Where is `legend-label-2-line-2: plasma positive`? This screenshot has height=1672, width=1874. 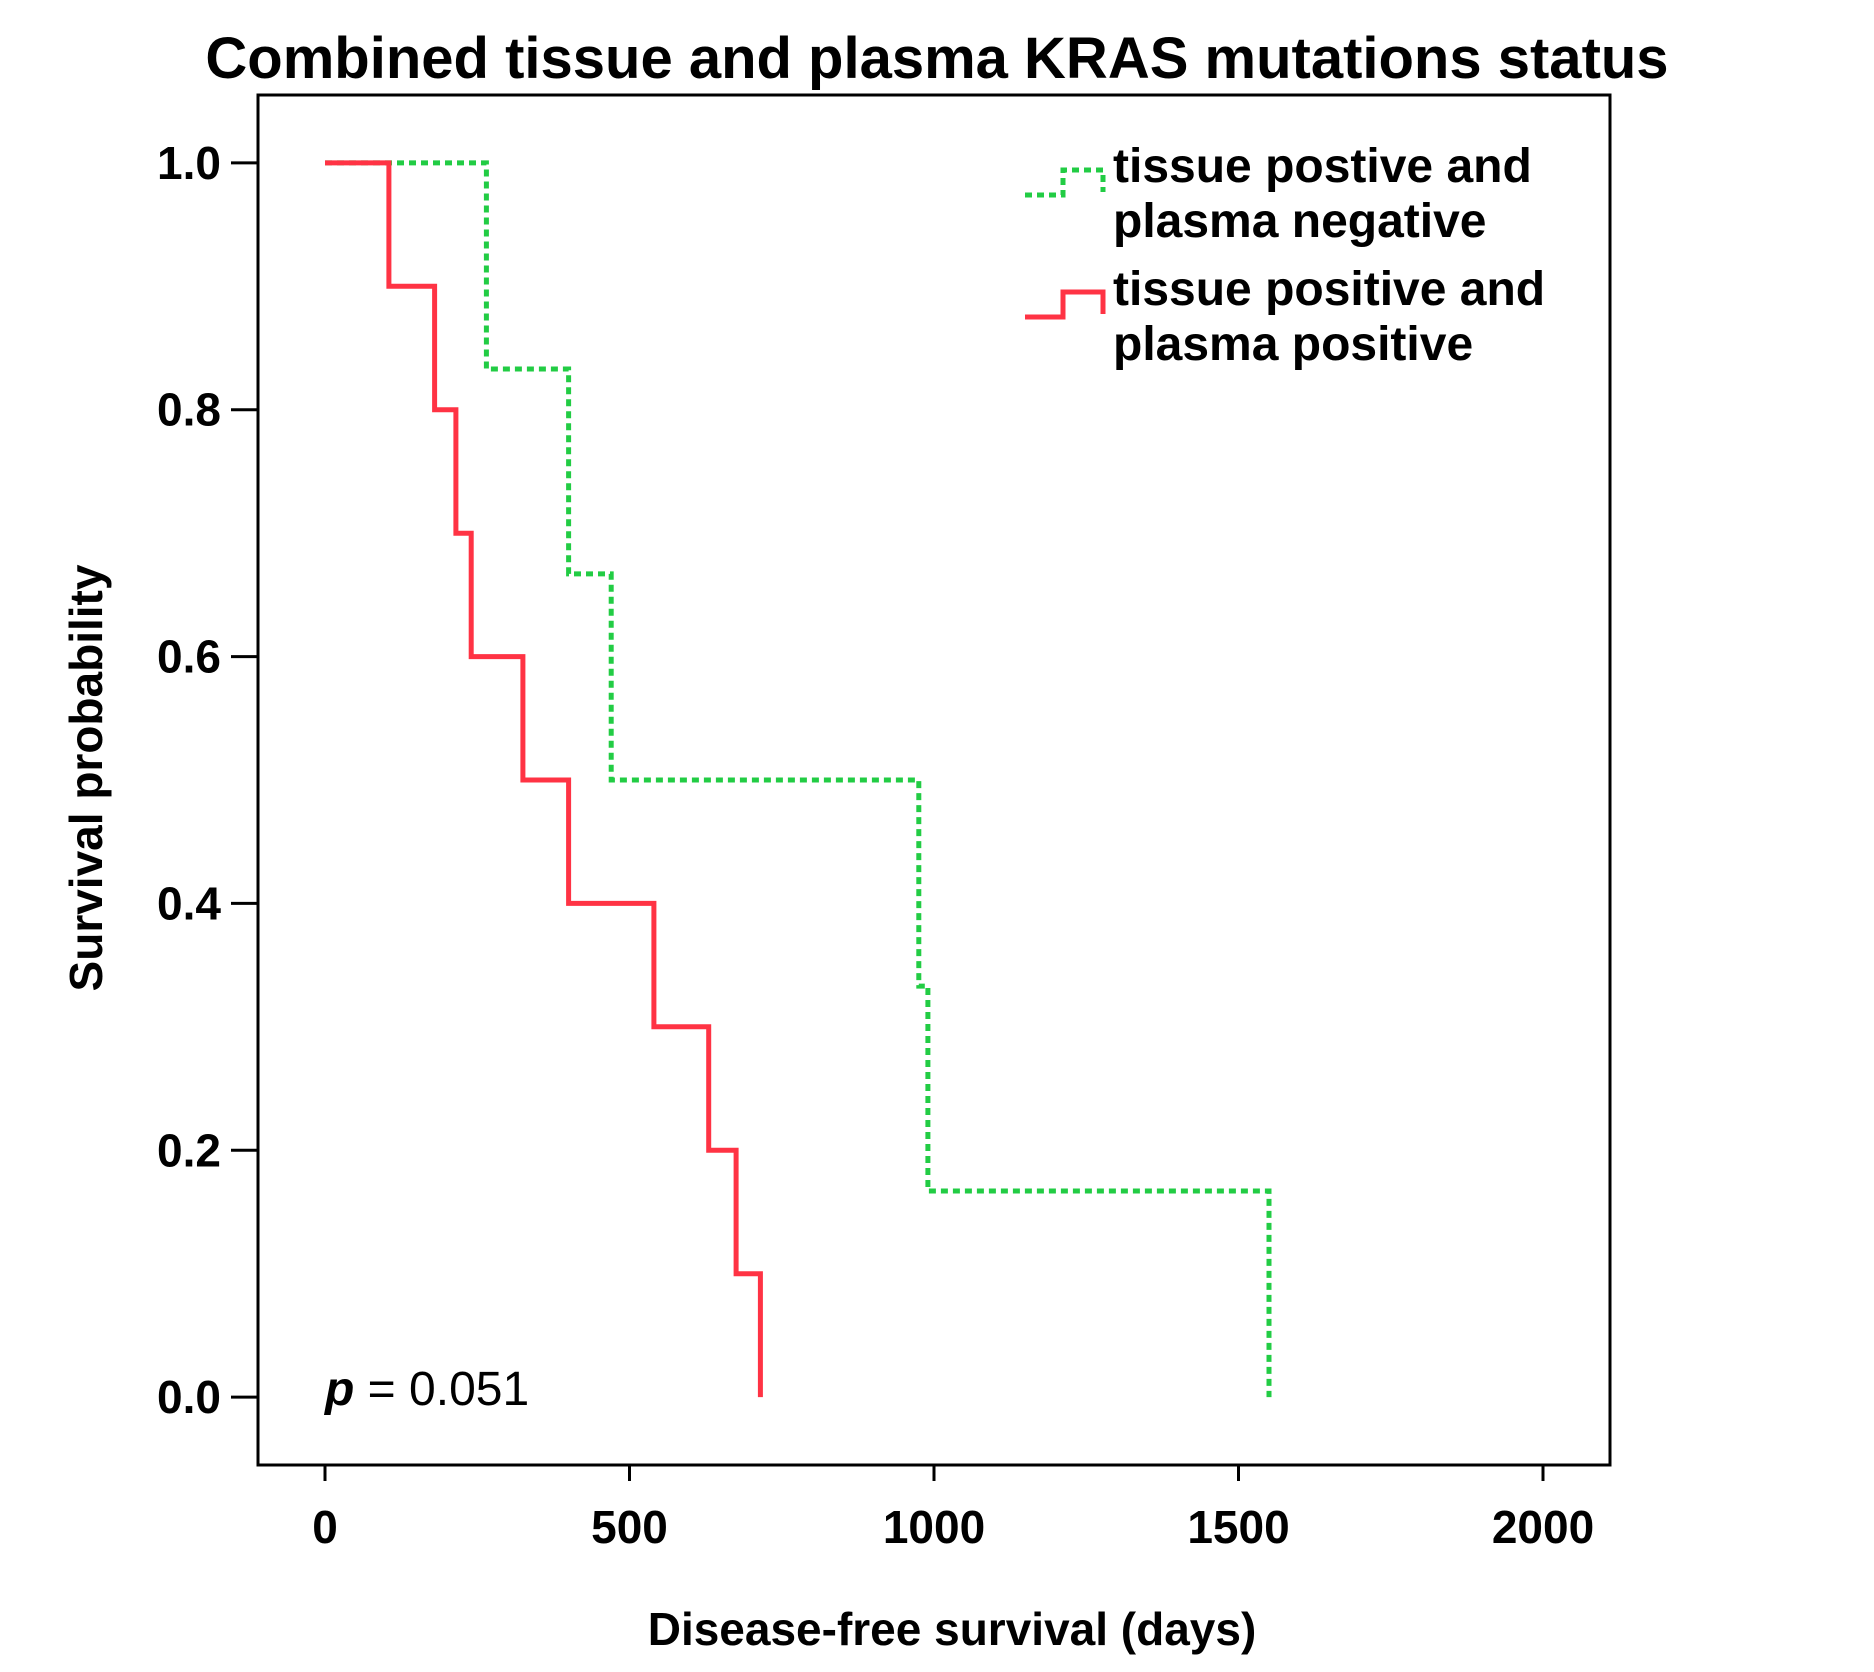
legend-label-2-line-2: plasma positive is located at coordinates (1293, 344).